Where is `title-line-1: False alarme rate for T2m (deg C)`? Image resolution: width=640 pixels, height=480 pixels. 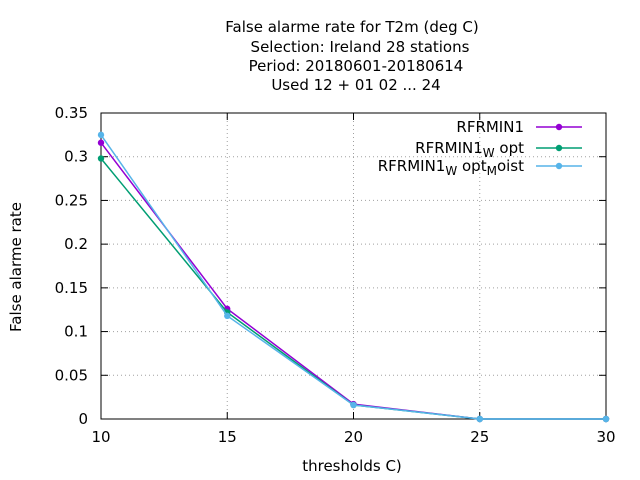 title-line-1: False alarme rate for T2m (deg C) is located at coordinates (351, 27).